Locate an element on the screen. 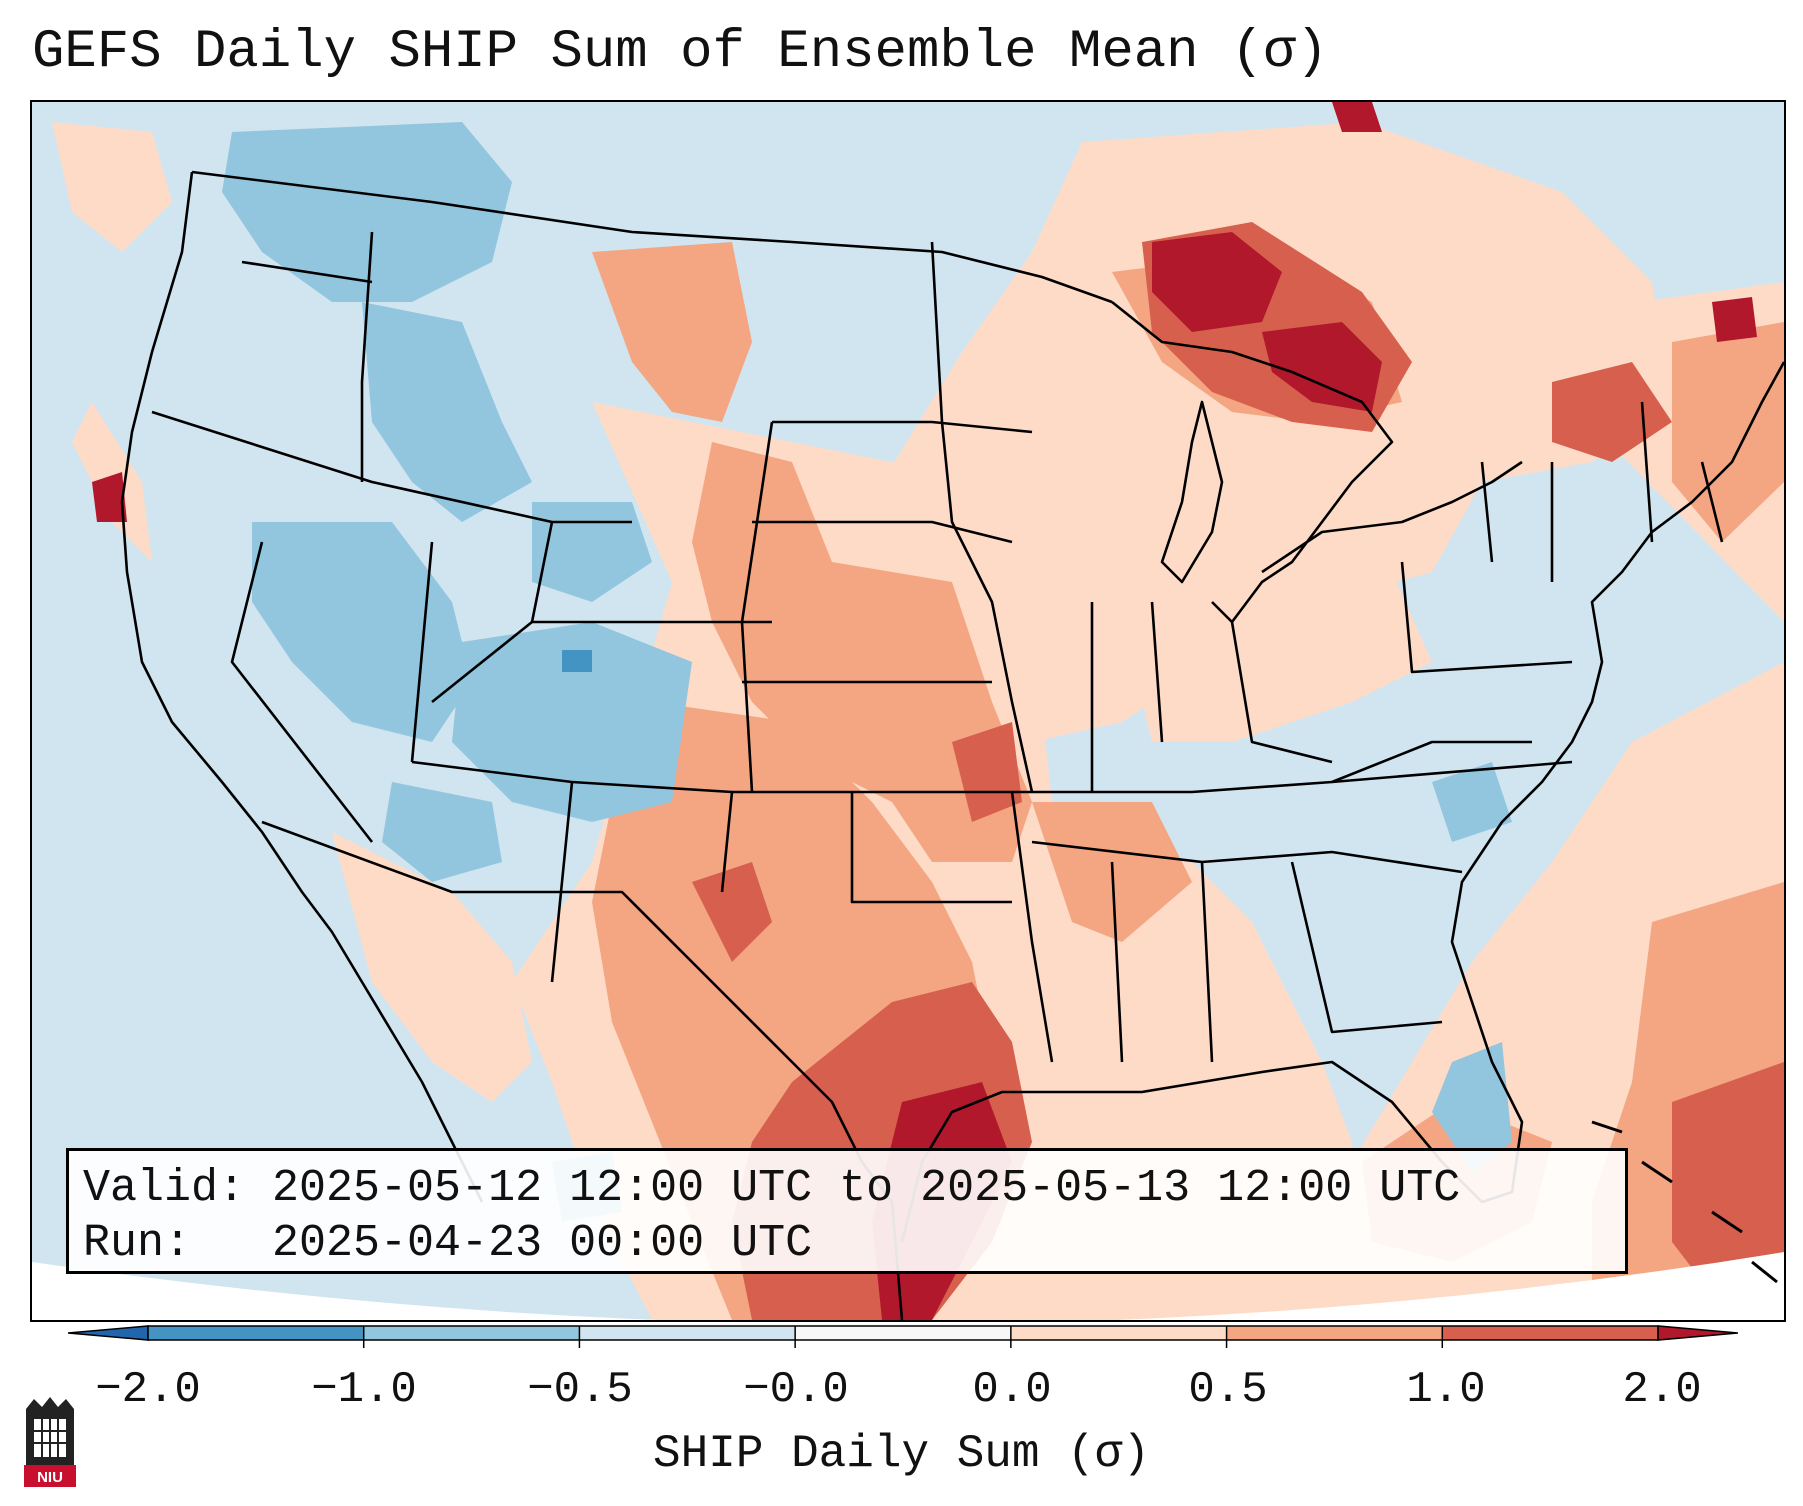 The width and height of the screenshot is (1803, 1506). colorbar-extend-high is located at coordinates (1698, 1333).